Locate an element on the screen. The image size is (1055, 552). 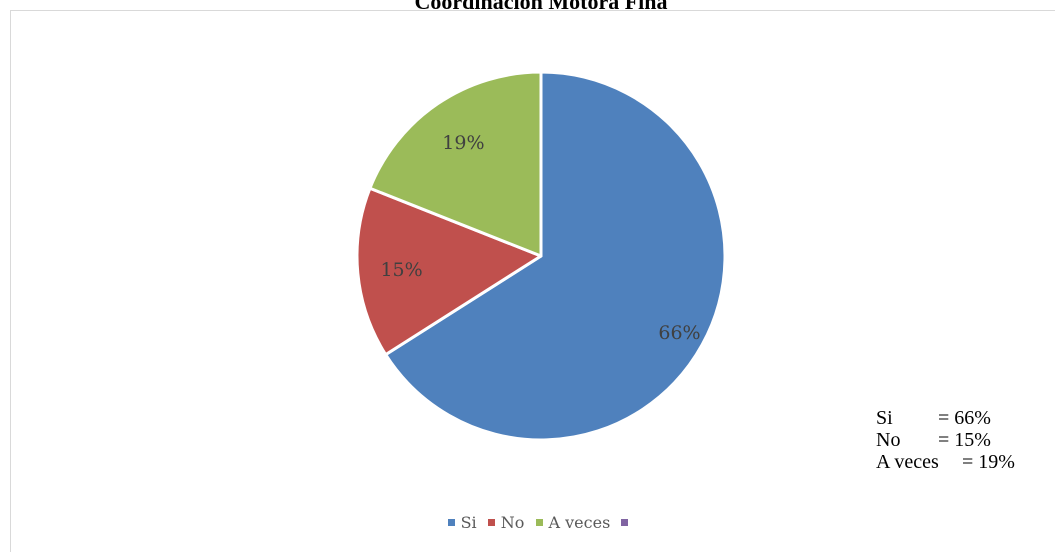
side-summary: Si = 66% No = 15% A veces = 19% is located at coordinates (965, 440).